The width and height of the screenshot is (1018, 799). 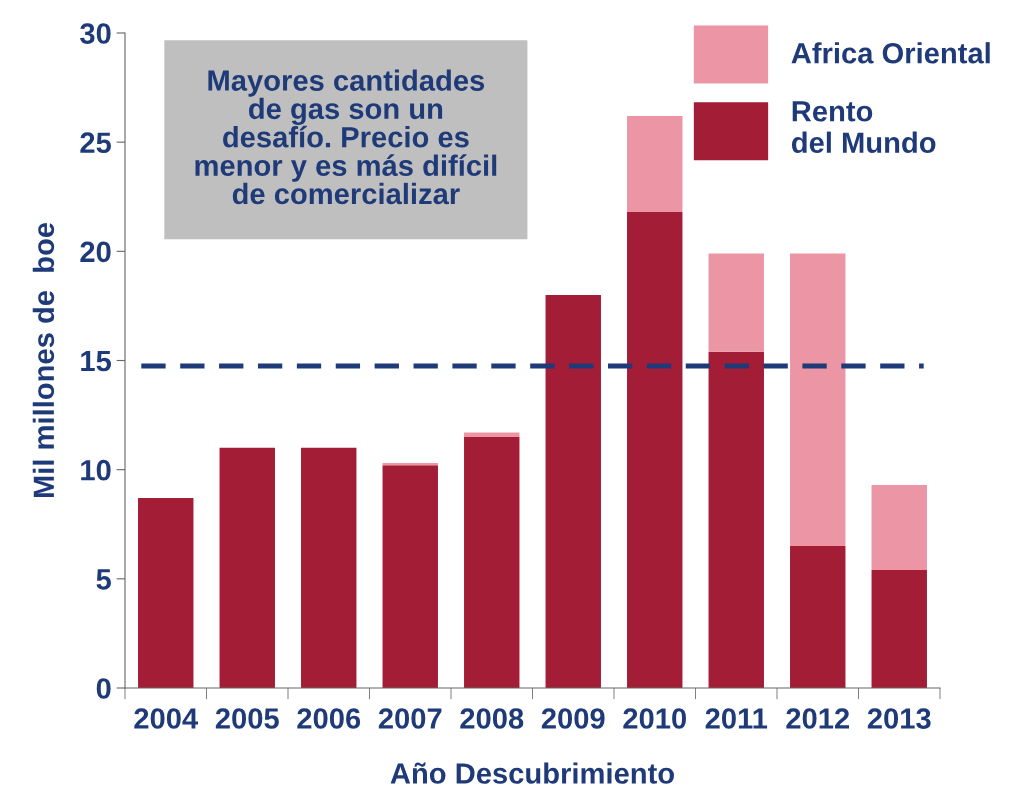 What do you see at coordinates (736, 718) in the screenshot?
I see `x-tick-label: 2011` at bounding box center [736, 718].